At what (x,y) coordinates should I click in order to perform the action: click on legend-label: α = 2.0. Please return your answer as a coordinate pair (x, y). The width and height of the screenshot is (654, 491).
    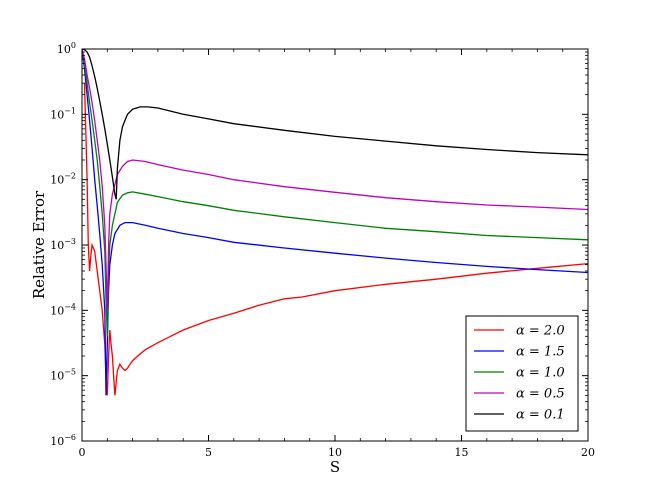
    Looking at the image, I should click on (540, 331).